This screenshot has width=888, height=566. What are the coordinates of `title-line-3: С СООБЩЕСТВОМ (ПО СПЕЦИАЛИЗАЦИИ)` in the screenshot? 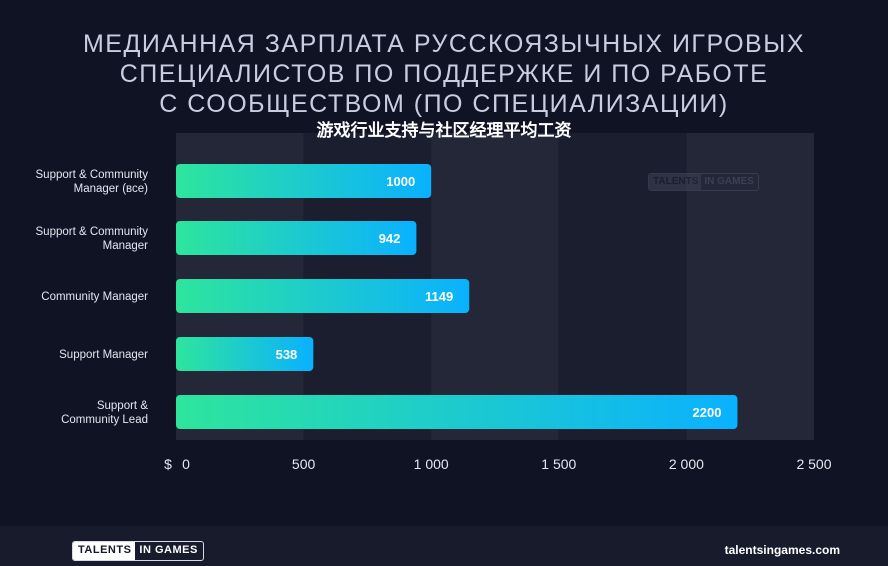 It's located at (444, 104).